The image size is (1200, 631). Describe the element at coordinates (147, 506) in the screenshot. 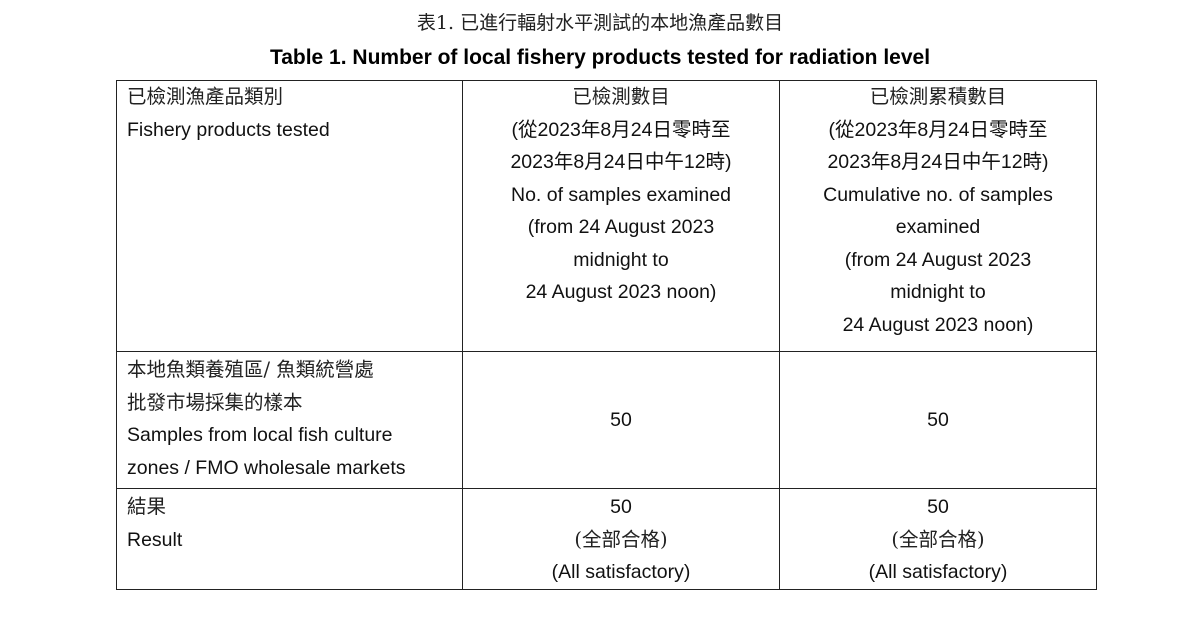

I see `row-label-line: 結果` at that location.